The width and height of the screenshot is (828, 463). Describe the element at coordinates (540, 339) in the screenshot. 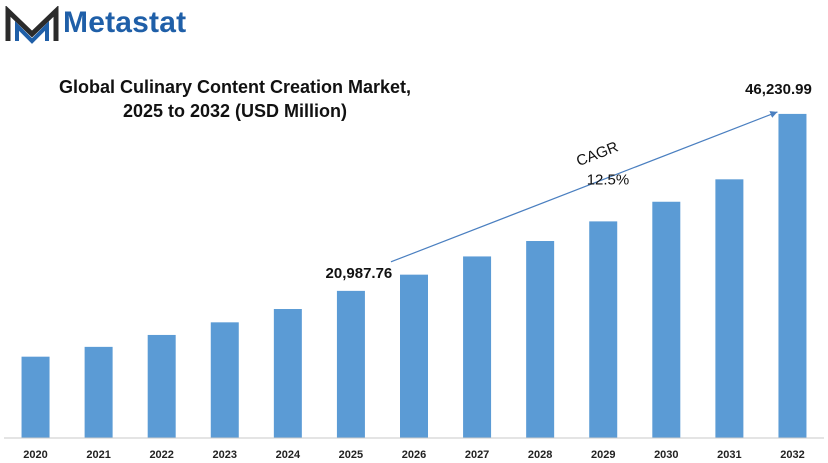

I see `bar-2028` at that location.